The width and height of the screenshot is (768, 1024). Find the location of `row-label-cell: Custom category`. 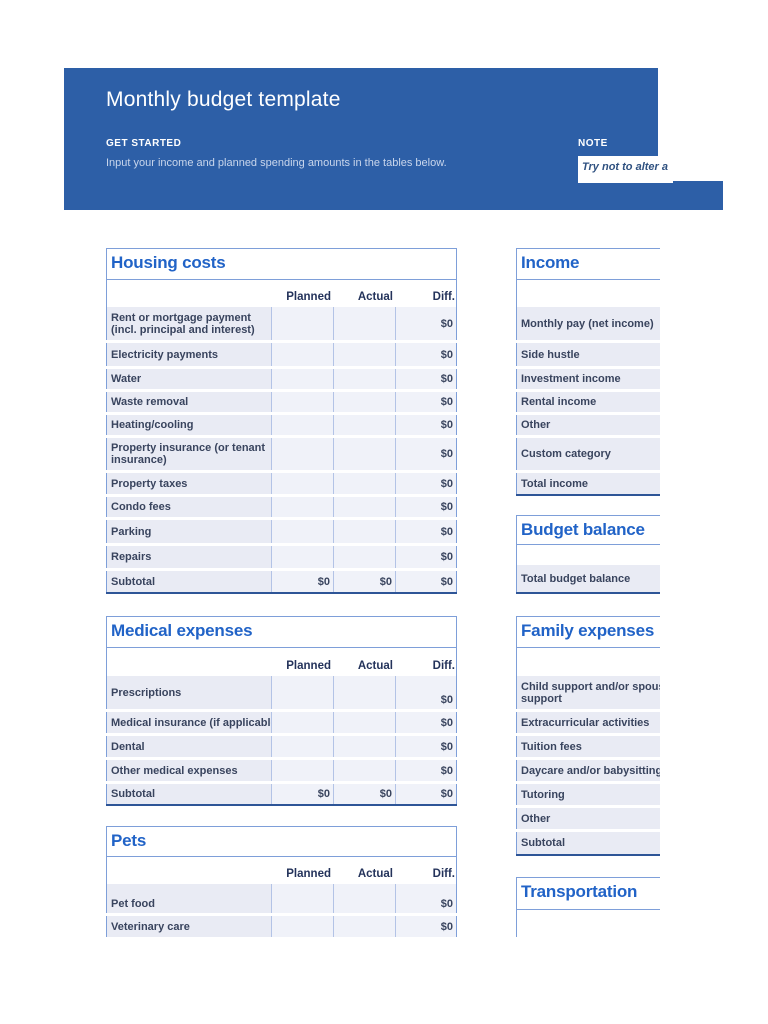

row-label-cell: Custom category is located at coordinates (588, 454).